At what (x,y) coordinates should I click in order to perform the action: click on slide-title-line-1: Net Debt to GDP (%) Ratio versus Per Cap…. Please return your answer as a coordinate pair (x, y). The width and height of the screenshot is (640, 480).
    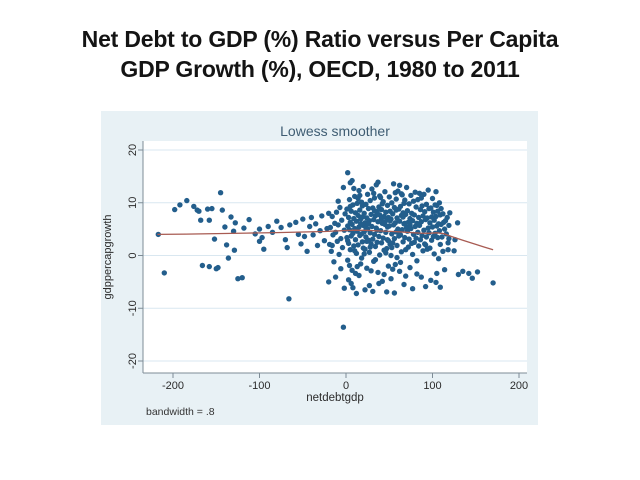
    Looking at the image, I should click on (320, 39).